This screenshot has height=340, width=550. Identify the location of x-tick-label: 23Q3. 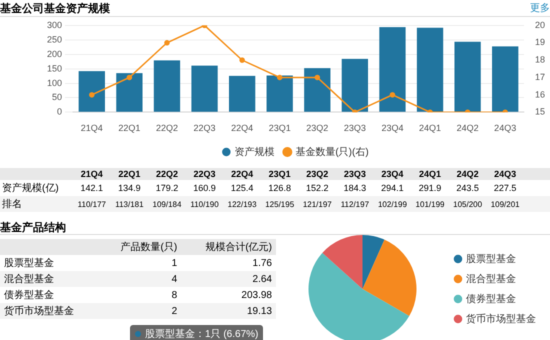
(355, 128).